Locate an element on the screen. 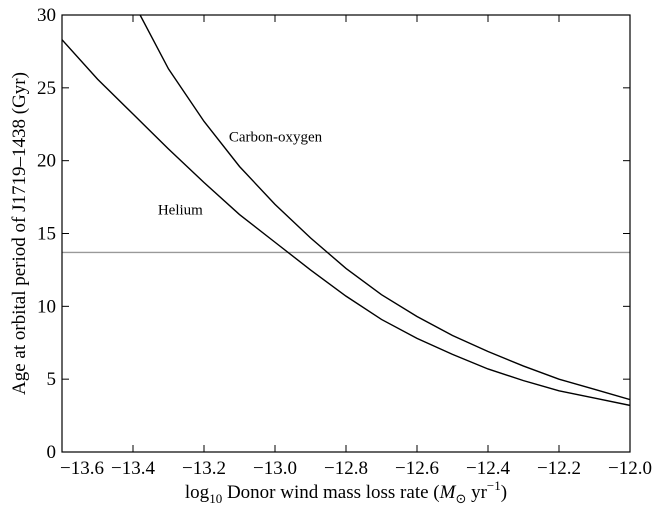 The width and height of the screenshot is (658, 505). x-tick-label: −13.6 is located at coordinates (82, 468).